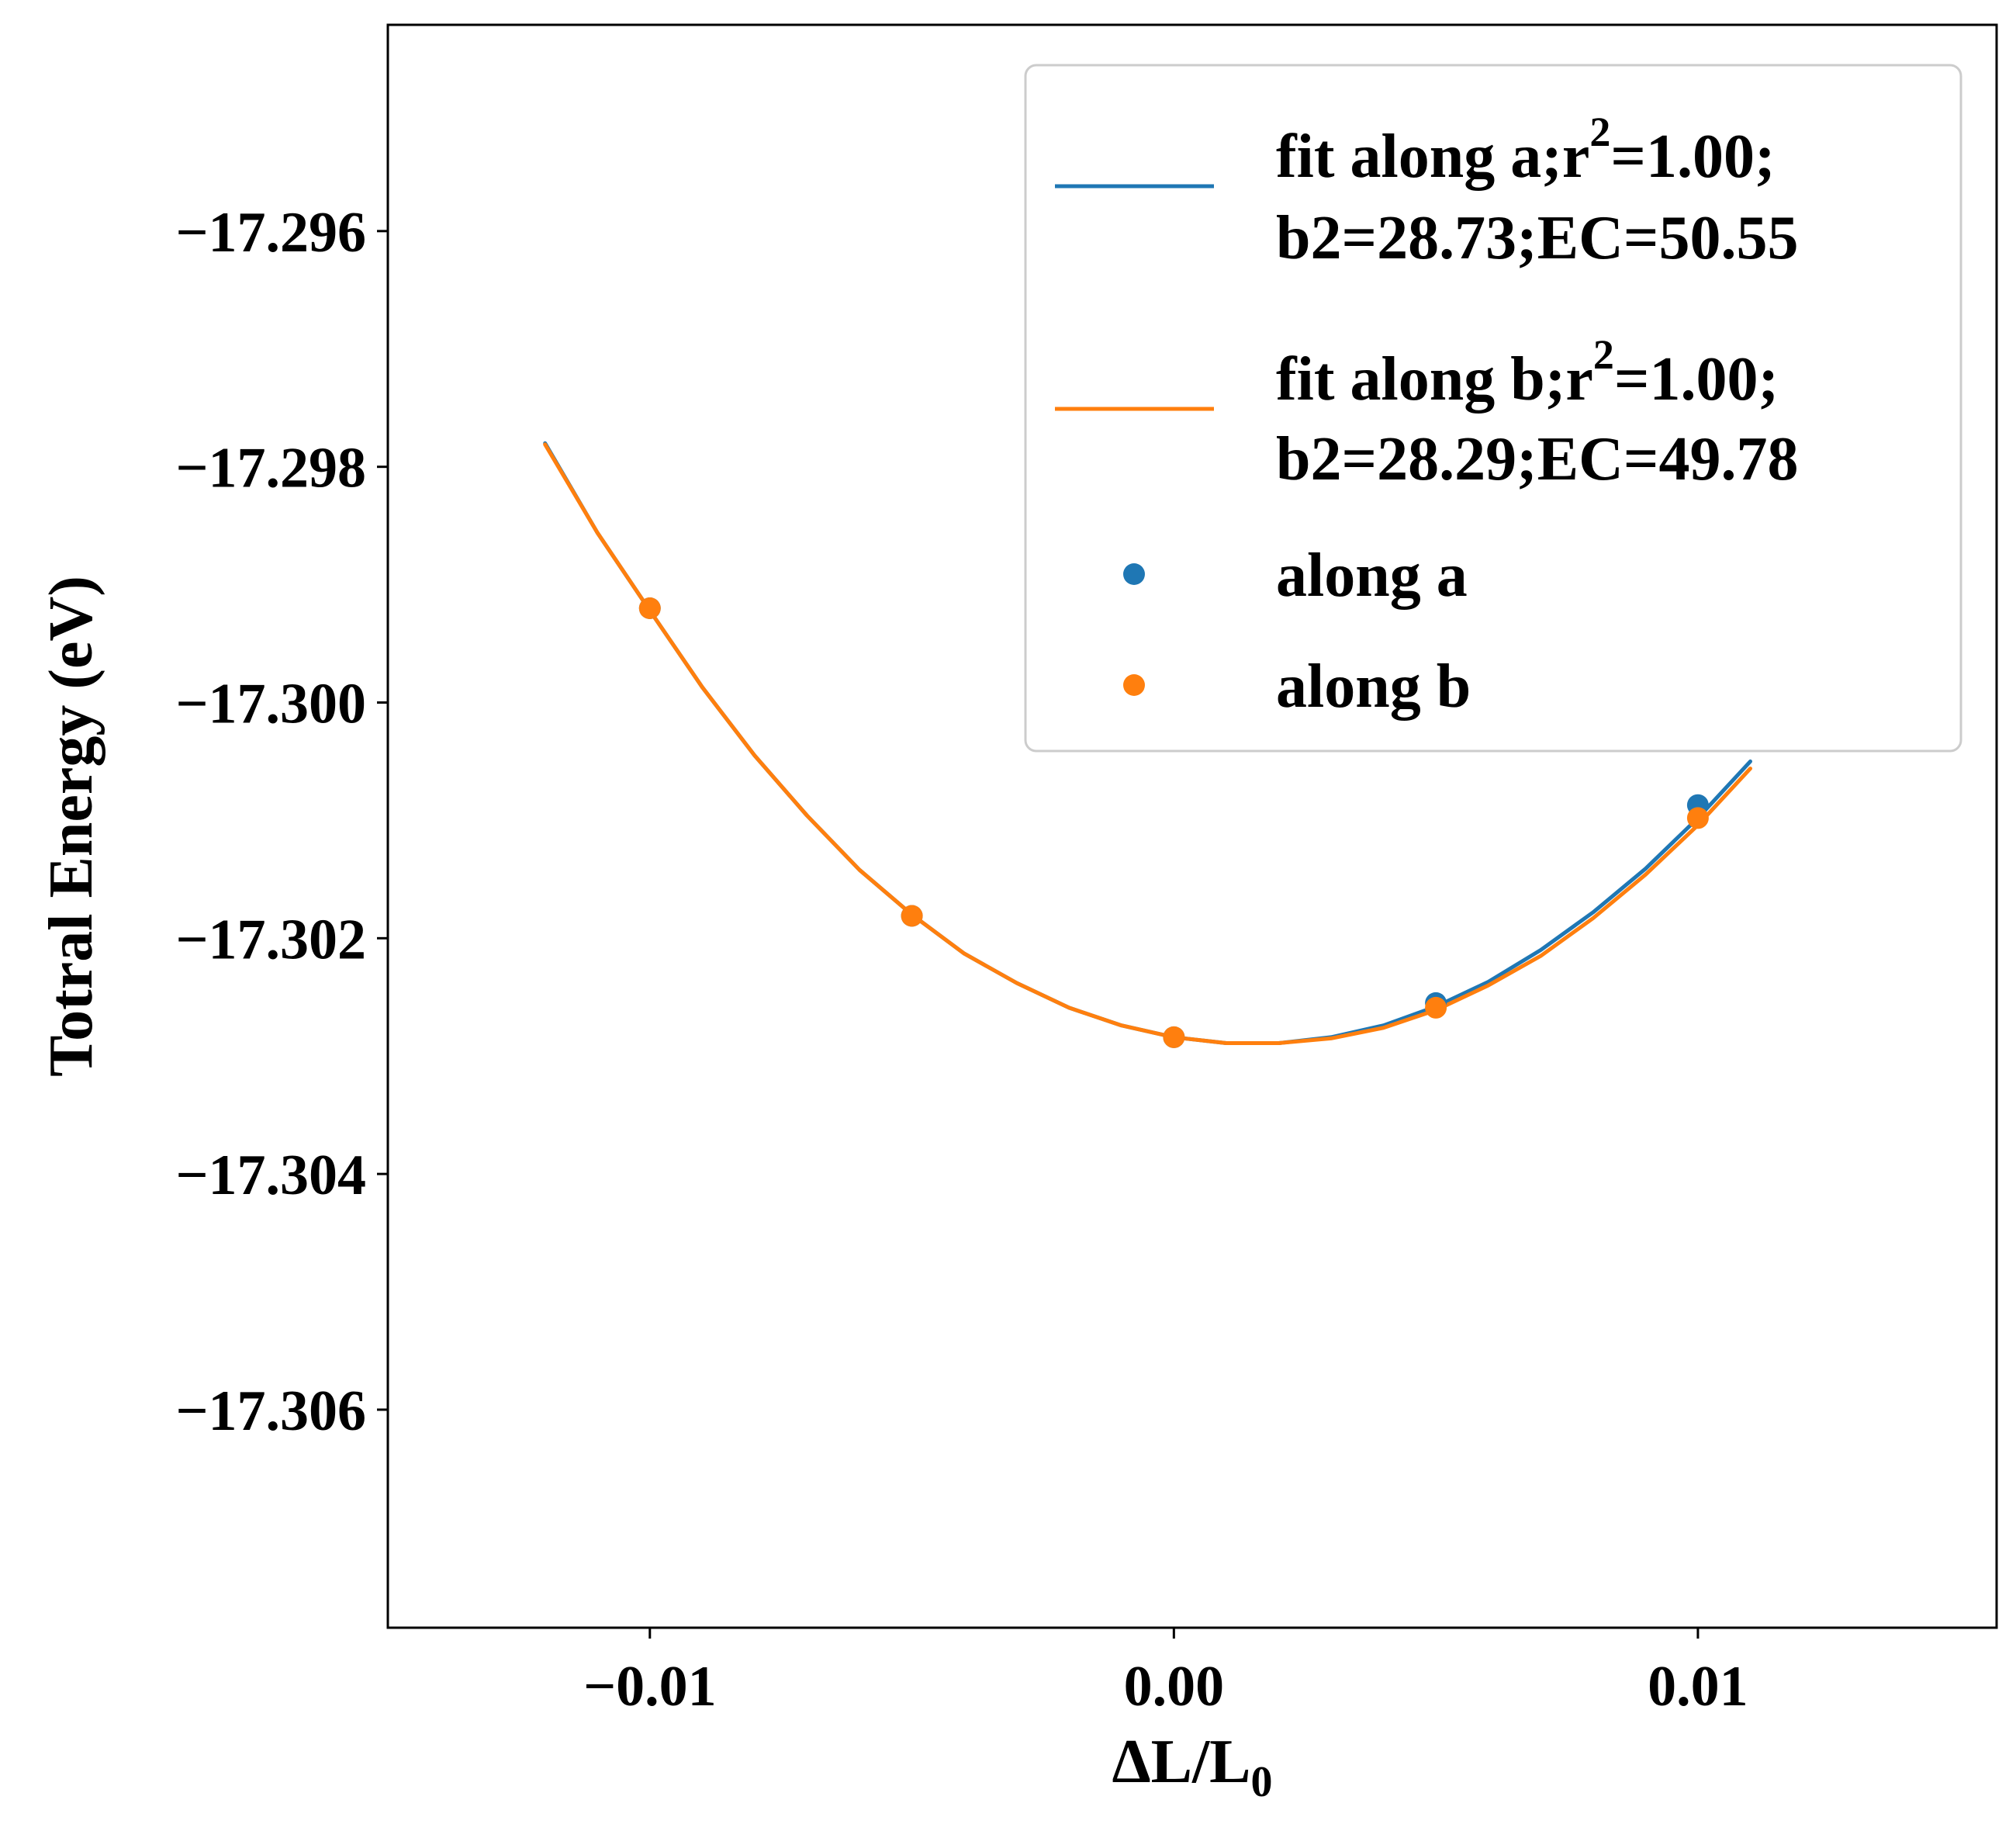 This screenshot has height=1824, width=2016. What do you see at coordinates (1697, 380) in the screenshot?
I see `legend-label-fit-b-post: =1.00;` at bounding box center [1697, 380].